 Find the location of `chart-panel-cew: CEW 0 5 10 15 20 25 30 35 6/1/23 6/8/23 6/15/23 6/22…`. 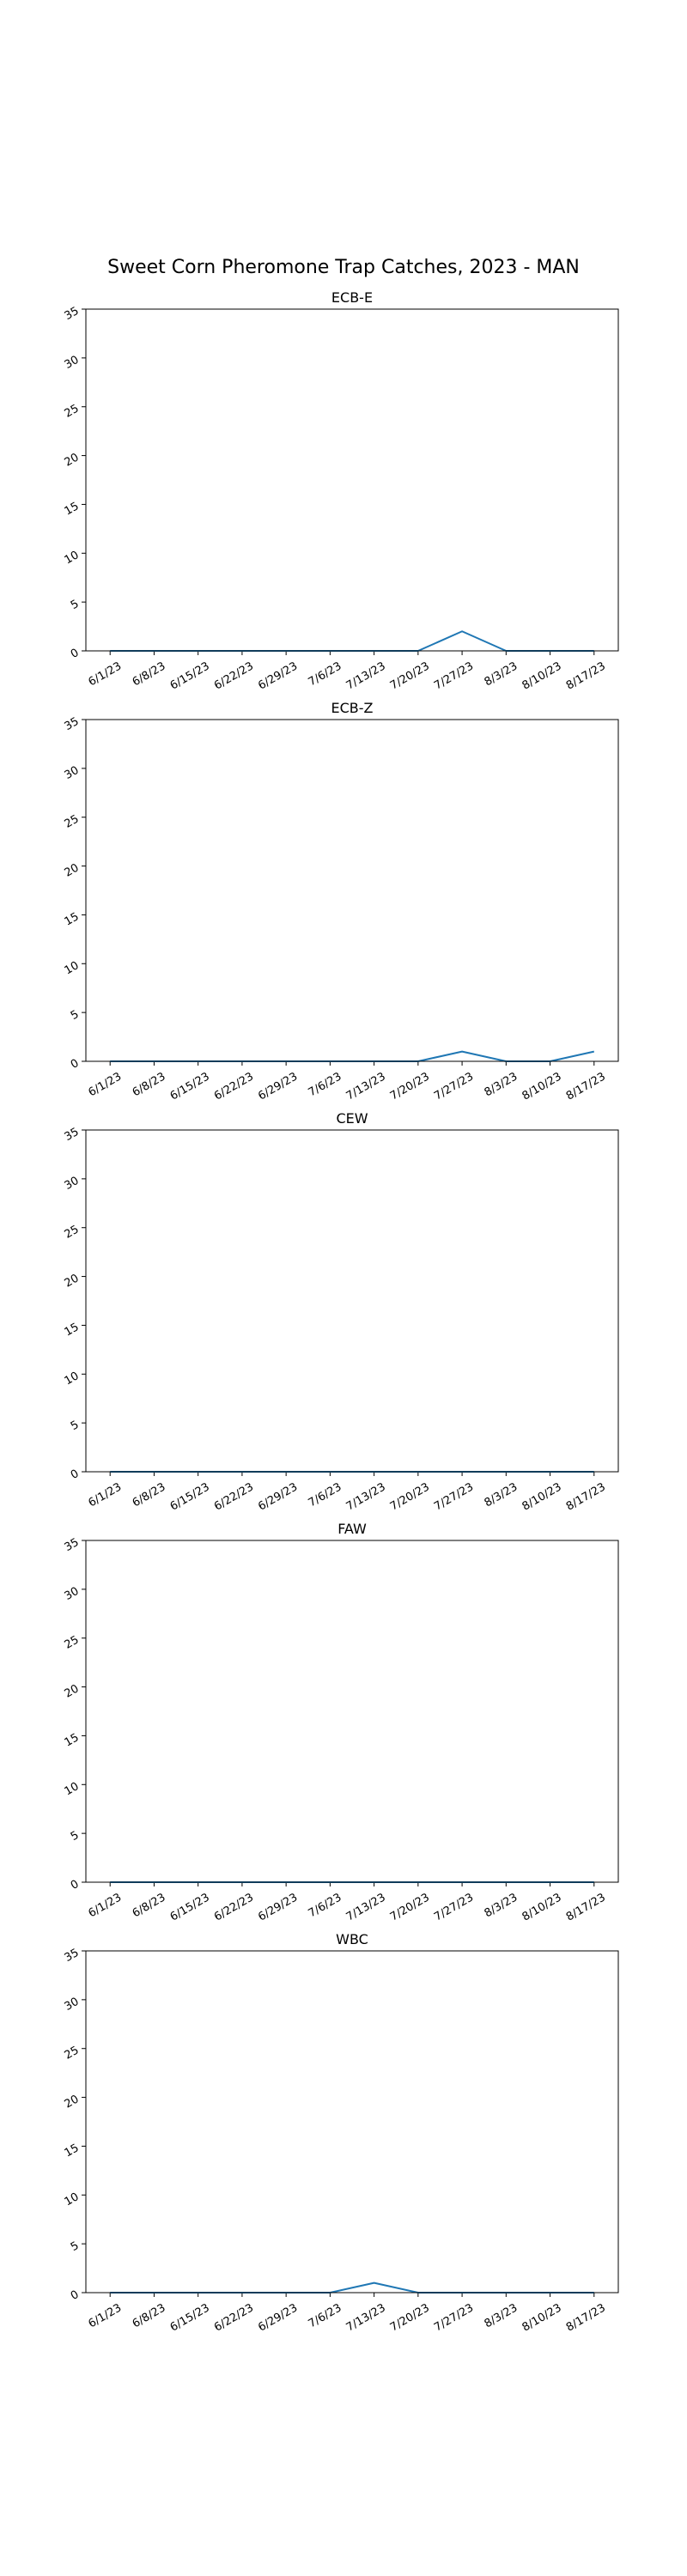

chart-panel-cew: CEW 0 5 10 15 20 25 30 35 6/1/23 6/8/23 6/15/23 6/22… is located at coordinates (341, 1312).